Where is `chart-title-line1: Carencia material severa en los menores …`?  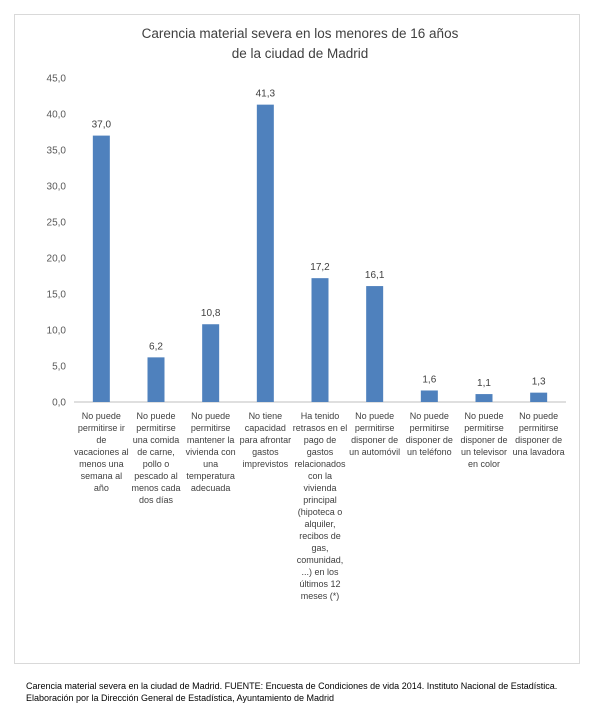 chart-title-line1: Carencia material severa en los menores … is located at coordinates (300, 33).